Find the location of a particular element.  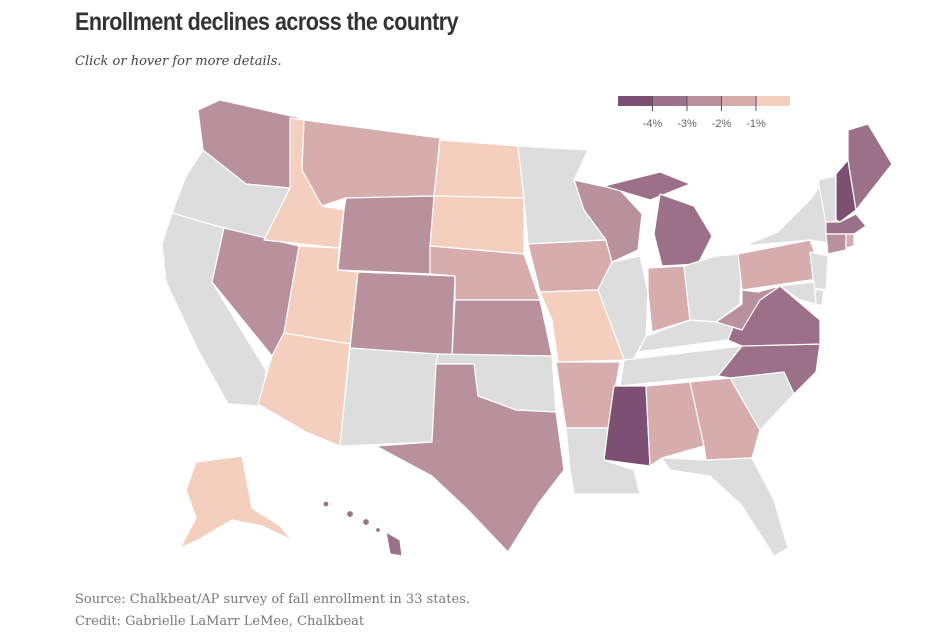

state-montana is located at coordinates (371, 163).